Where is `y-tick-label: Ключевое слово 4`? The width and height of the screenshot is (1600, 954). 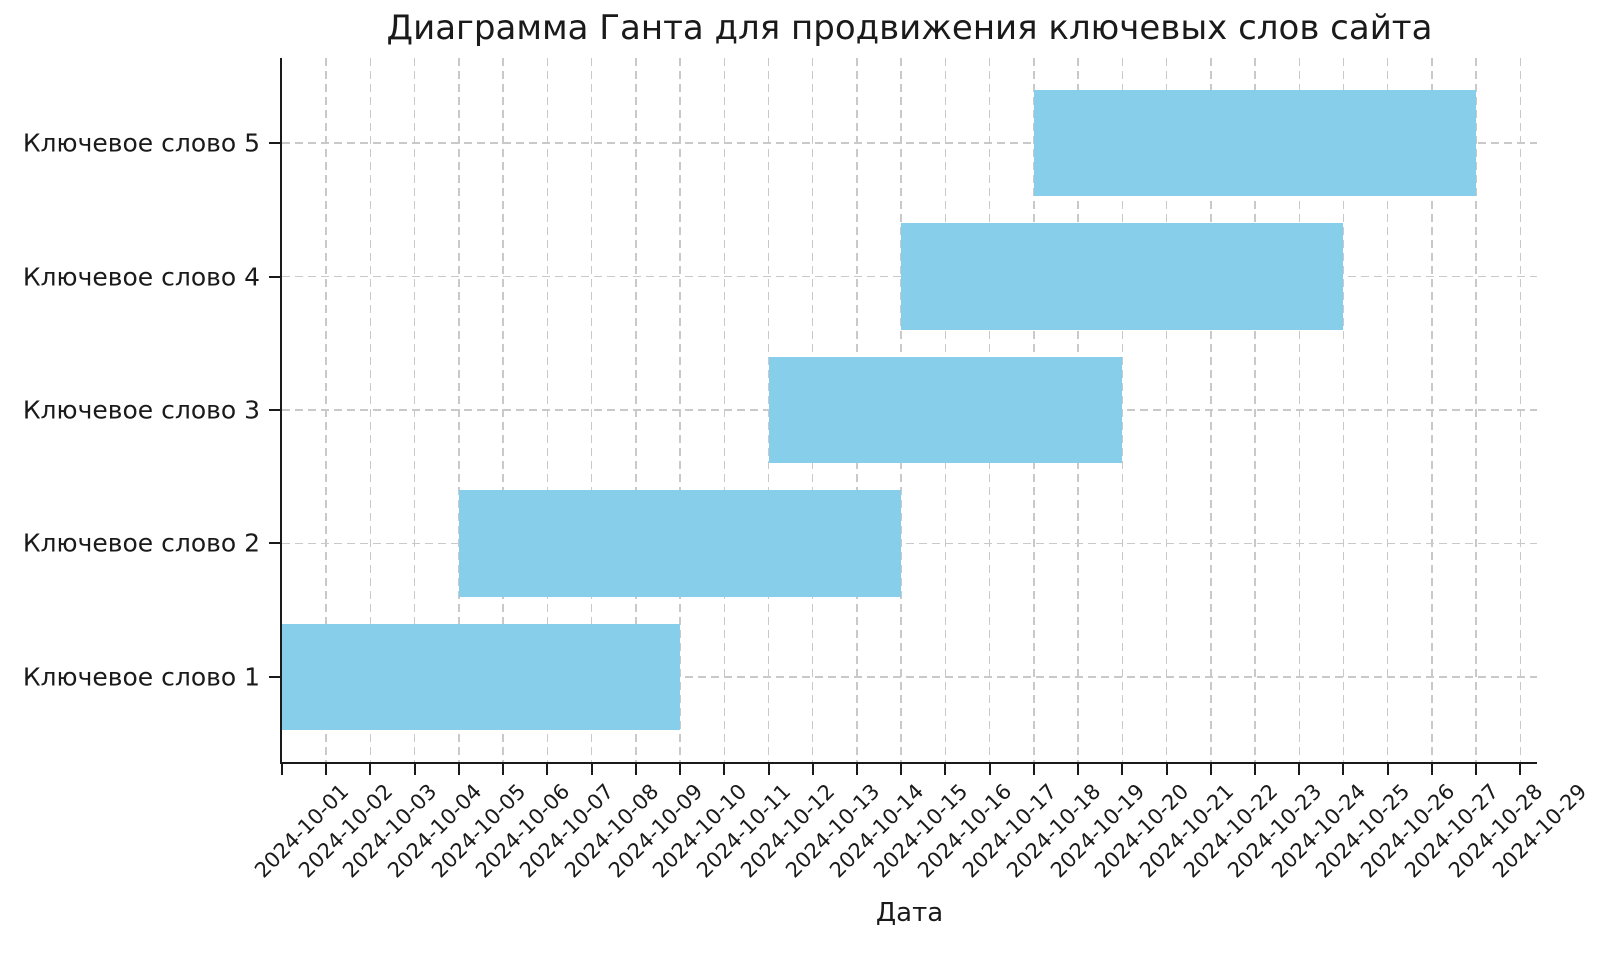 y-tick-label: Ключевое слово 4 is located at coordinates (141, 276).